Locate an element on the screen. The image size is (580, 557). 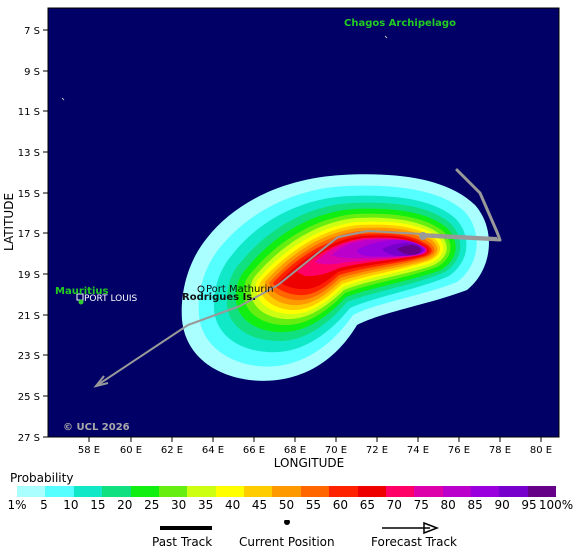
small-island-mark is located at coordinates (63, 99).